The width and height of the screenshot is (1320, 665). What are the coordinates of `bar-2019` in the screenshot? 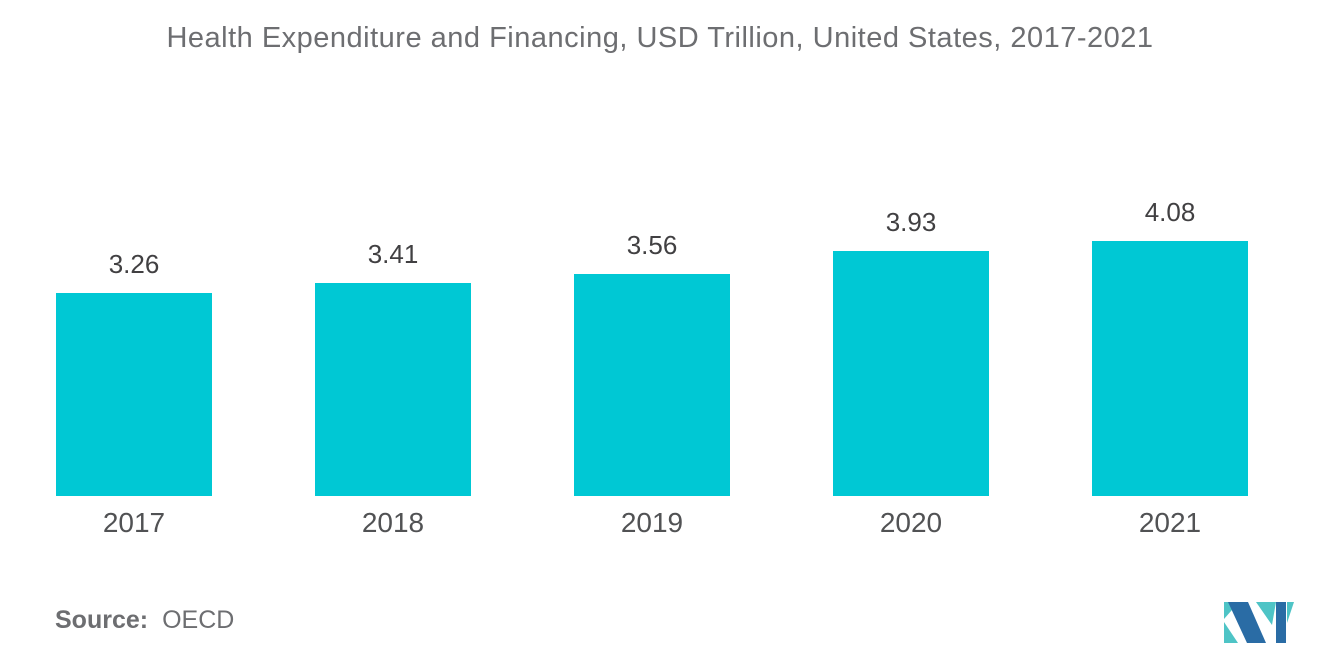 It's located at (652, 385).